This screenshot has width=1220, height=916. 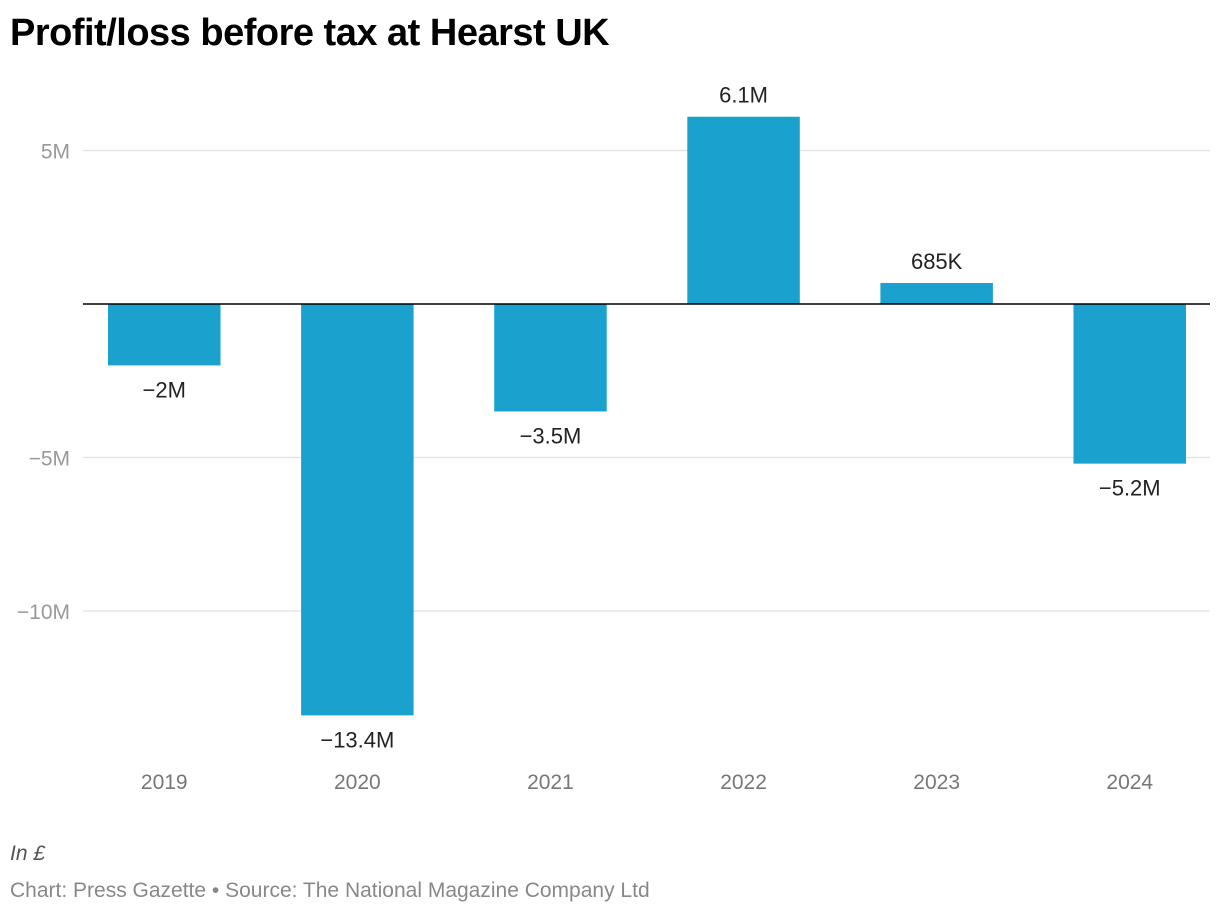 I want to click on x-tick-label: 2024, so click(x=1129, y=782).